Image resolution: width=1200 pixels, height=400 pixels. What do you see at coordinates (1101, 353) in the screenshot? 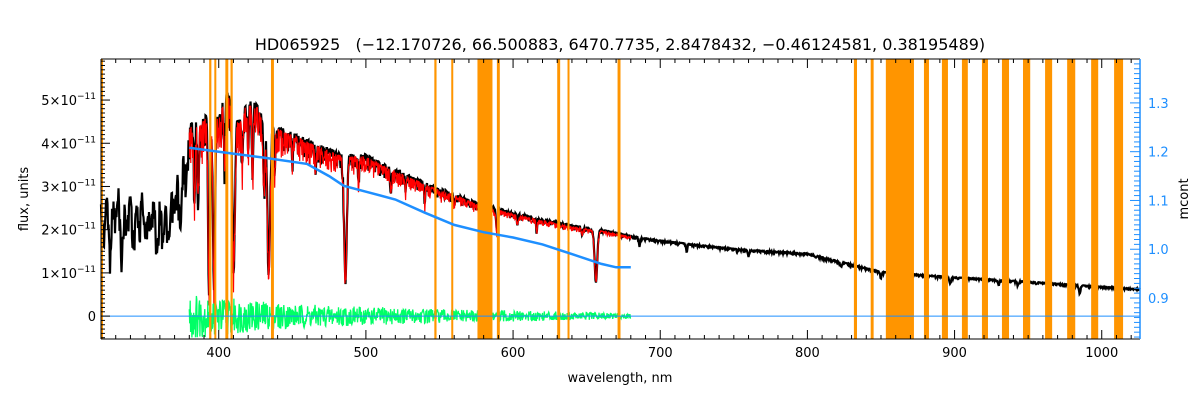
I see `x-tick-label: 1000` at bounding box center [1101, 353].